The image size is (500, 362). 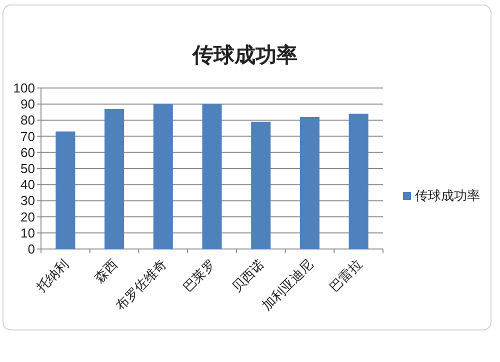 I want to click on x-tick-label: 巴雷拉, so click(x=346, y=276).